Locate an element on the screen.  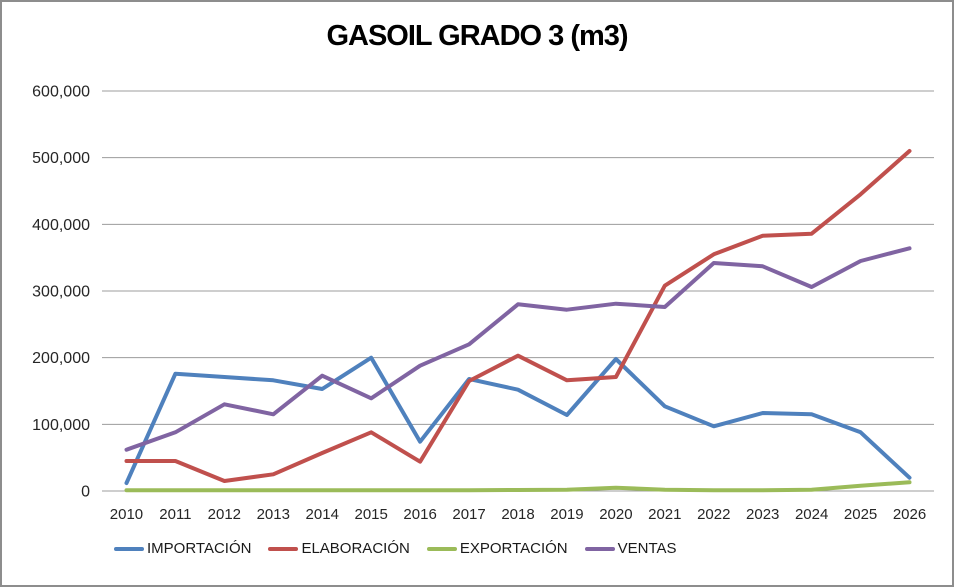
x-axis-tick-label: 2010 is located at coordinates (126, 514).